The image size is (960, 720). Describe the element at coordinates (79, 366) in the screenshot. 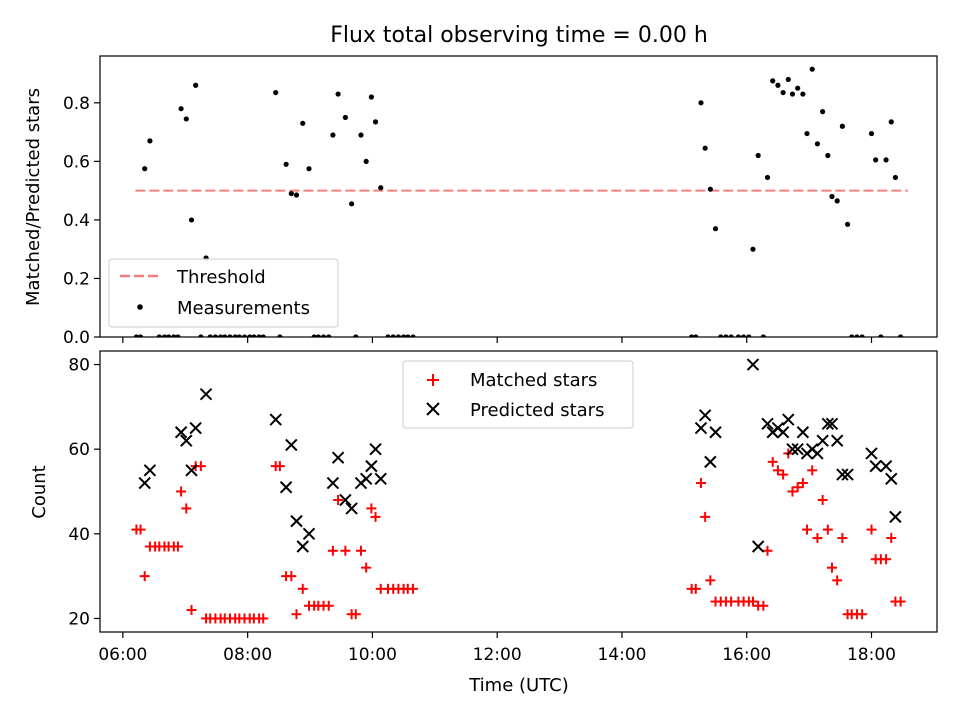

I see `y-tick-label: 80` at that location.